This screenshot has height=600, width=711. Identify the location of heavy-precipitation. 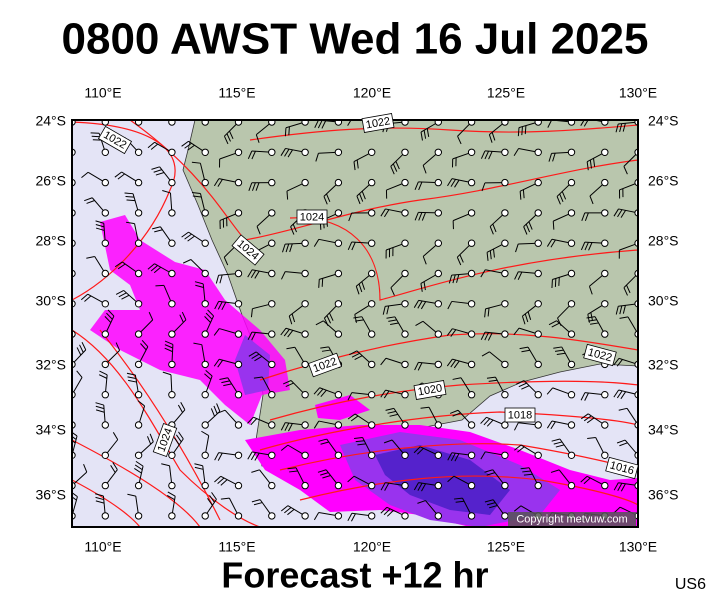
(442, 480).